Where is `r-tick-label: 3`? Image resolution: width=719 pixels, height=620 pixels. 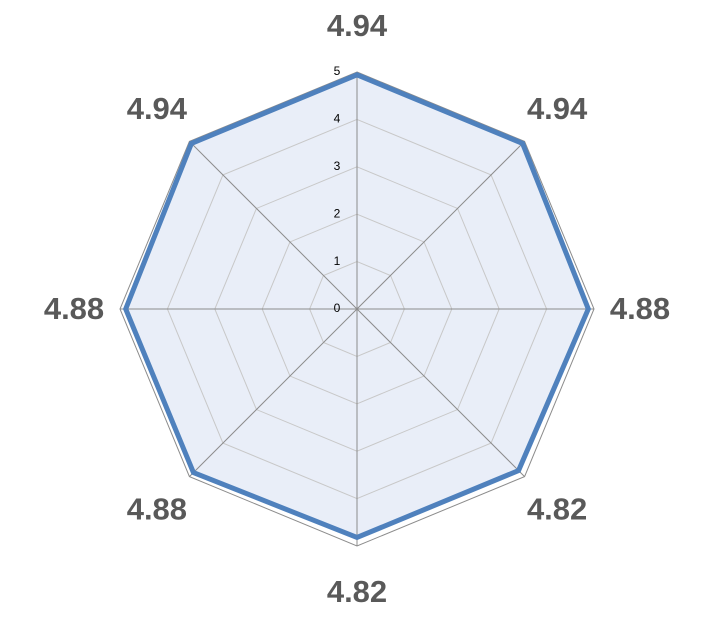 r-tick-label: 3 is located at coordinates (337, 166).